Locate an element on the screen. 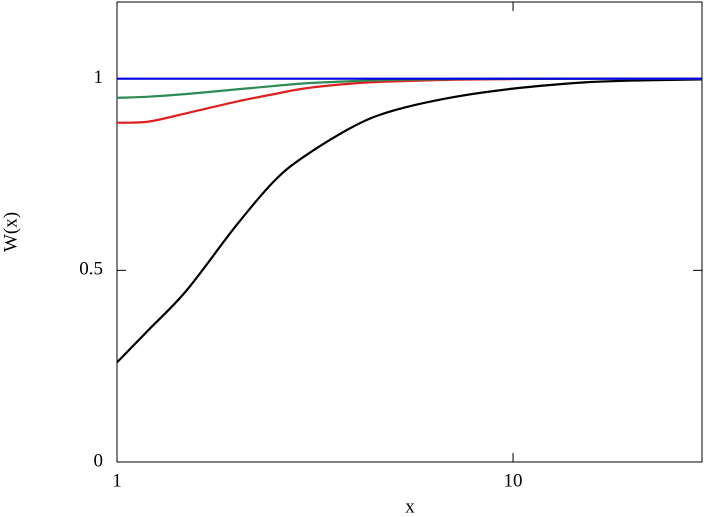 This screenshot has width=706, height=517. x-axis-label: x is located at coordinates (410, 506).